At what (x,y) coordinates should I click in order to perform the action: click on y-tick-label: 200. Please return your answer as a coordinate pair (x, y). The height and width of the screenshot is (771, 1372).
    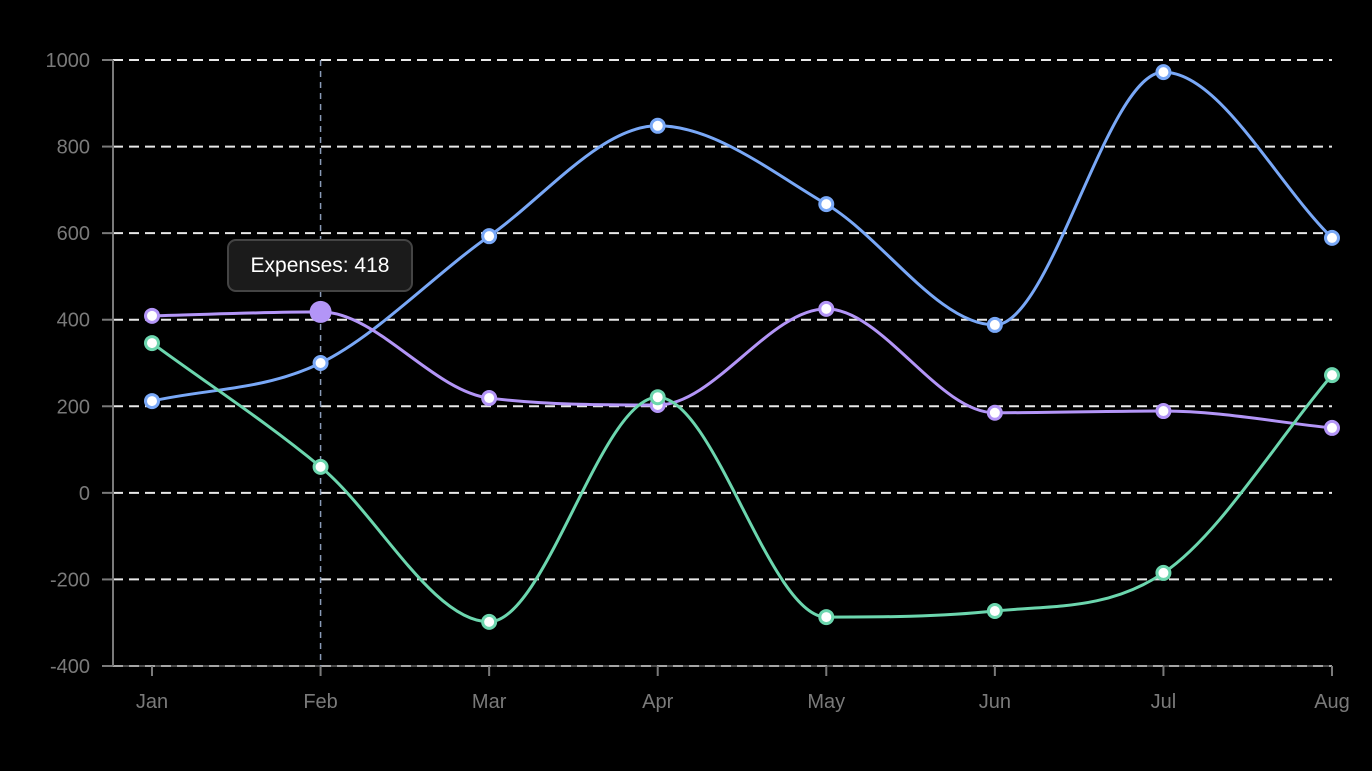
    Looking at the image, I should click on (73, 407).